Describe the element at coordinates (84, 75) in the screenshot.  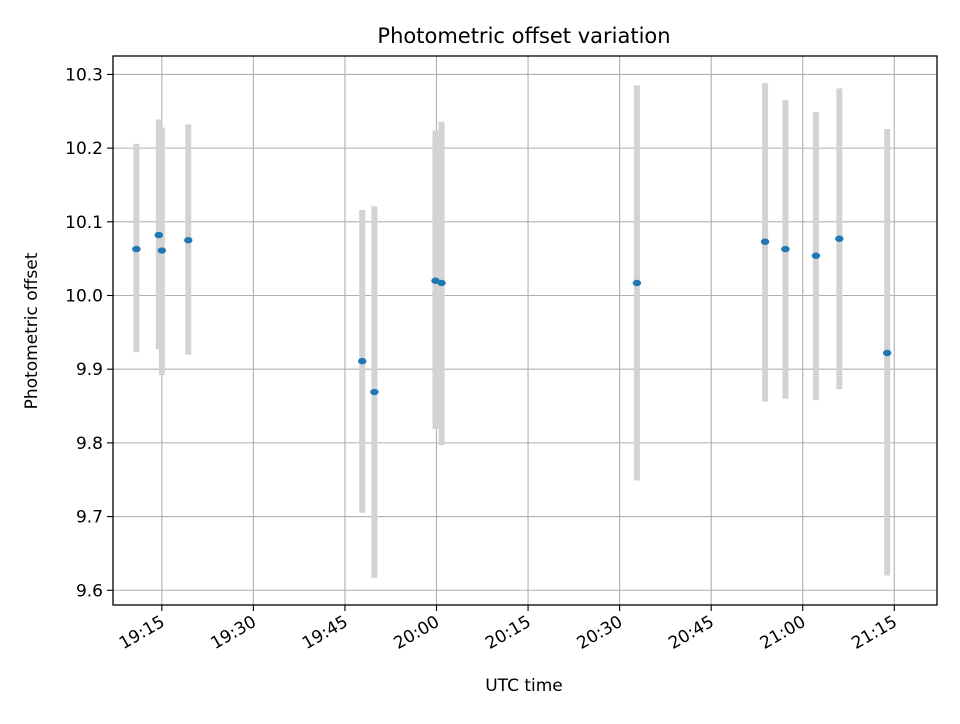
I see `y-tick-label: 10.3` at that location.